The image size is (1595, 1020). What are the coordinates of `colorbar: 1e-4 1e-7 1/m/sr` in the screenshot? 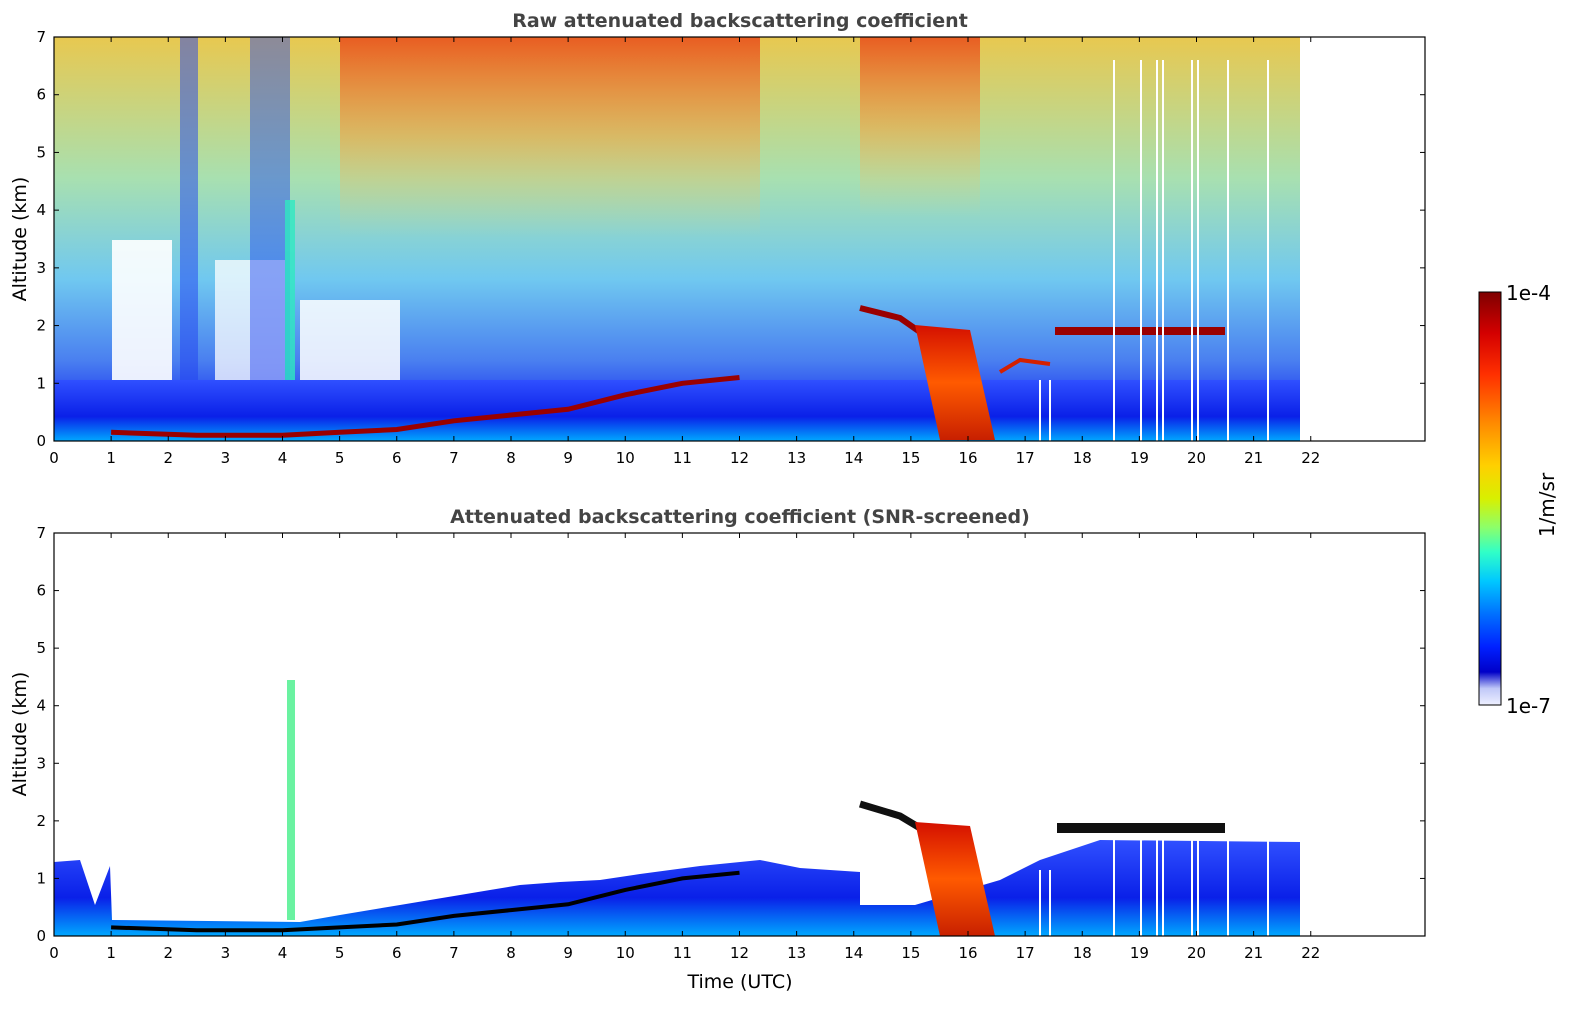 It's located at (1518, 499).